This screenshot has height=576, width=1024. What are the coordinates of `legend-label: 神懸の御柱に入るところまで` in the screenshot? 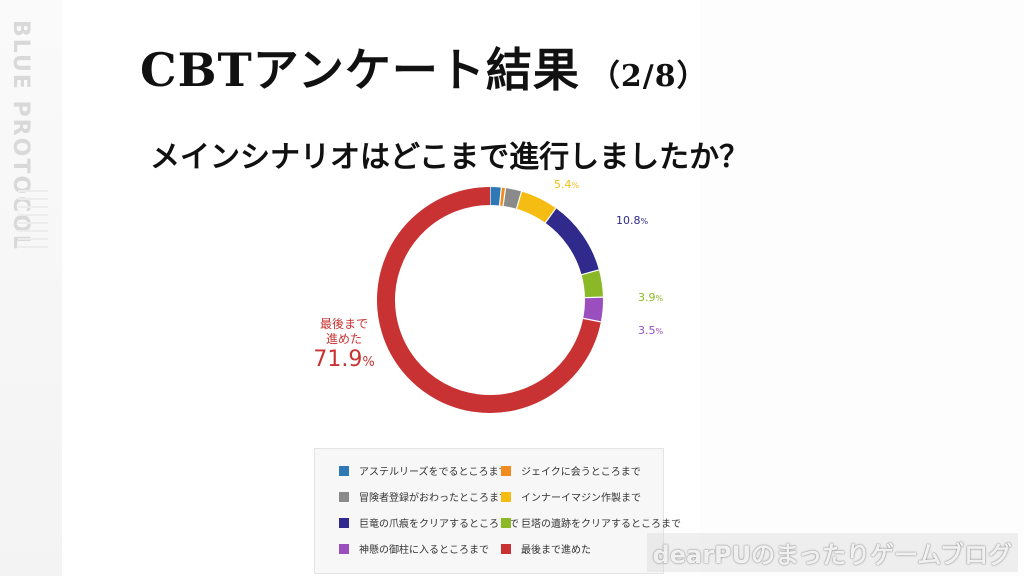 It's located at (424, 550).